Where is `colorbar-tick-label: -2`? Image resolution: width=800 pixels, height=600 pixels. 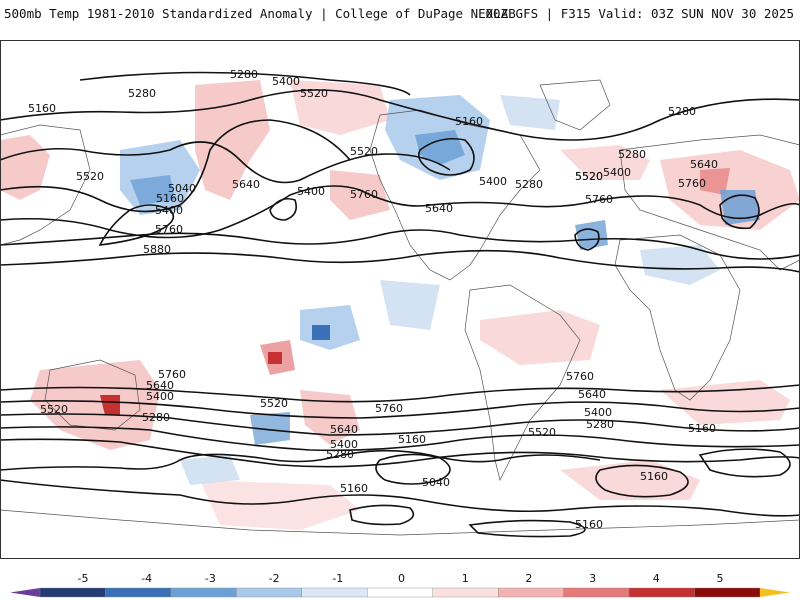
colorbar-tick-label: -2 is located at coordinates (274, 578).